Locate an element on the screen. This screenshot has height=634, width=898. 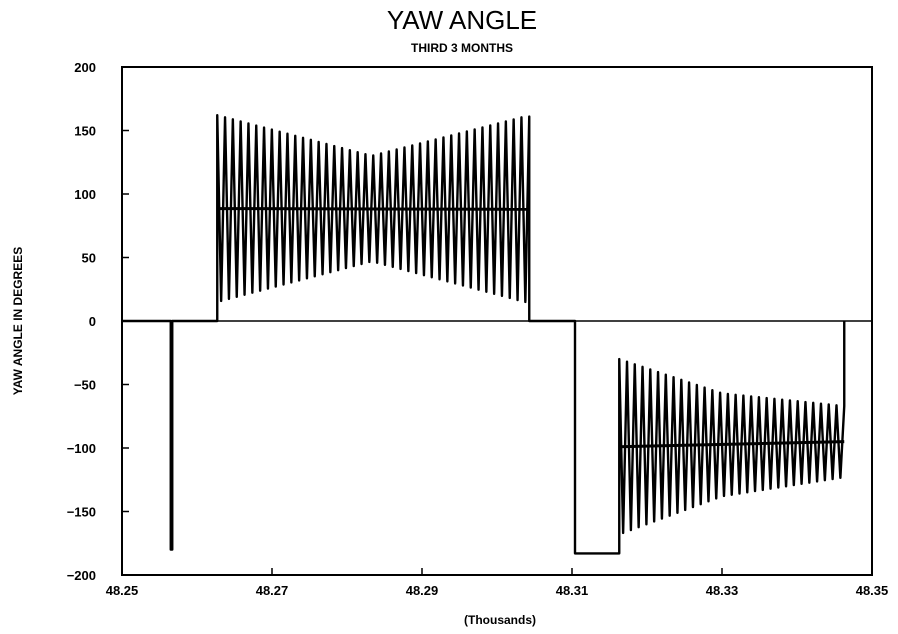
chart-title: YAW ANGLE is located at coordinates (462, 20).